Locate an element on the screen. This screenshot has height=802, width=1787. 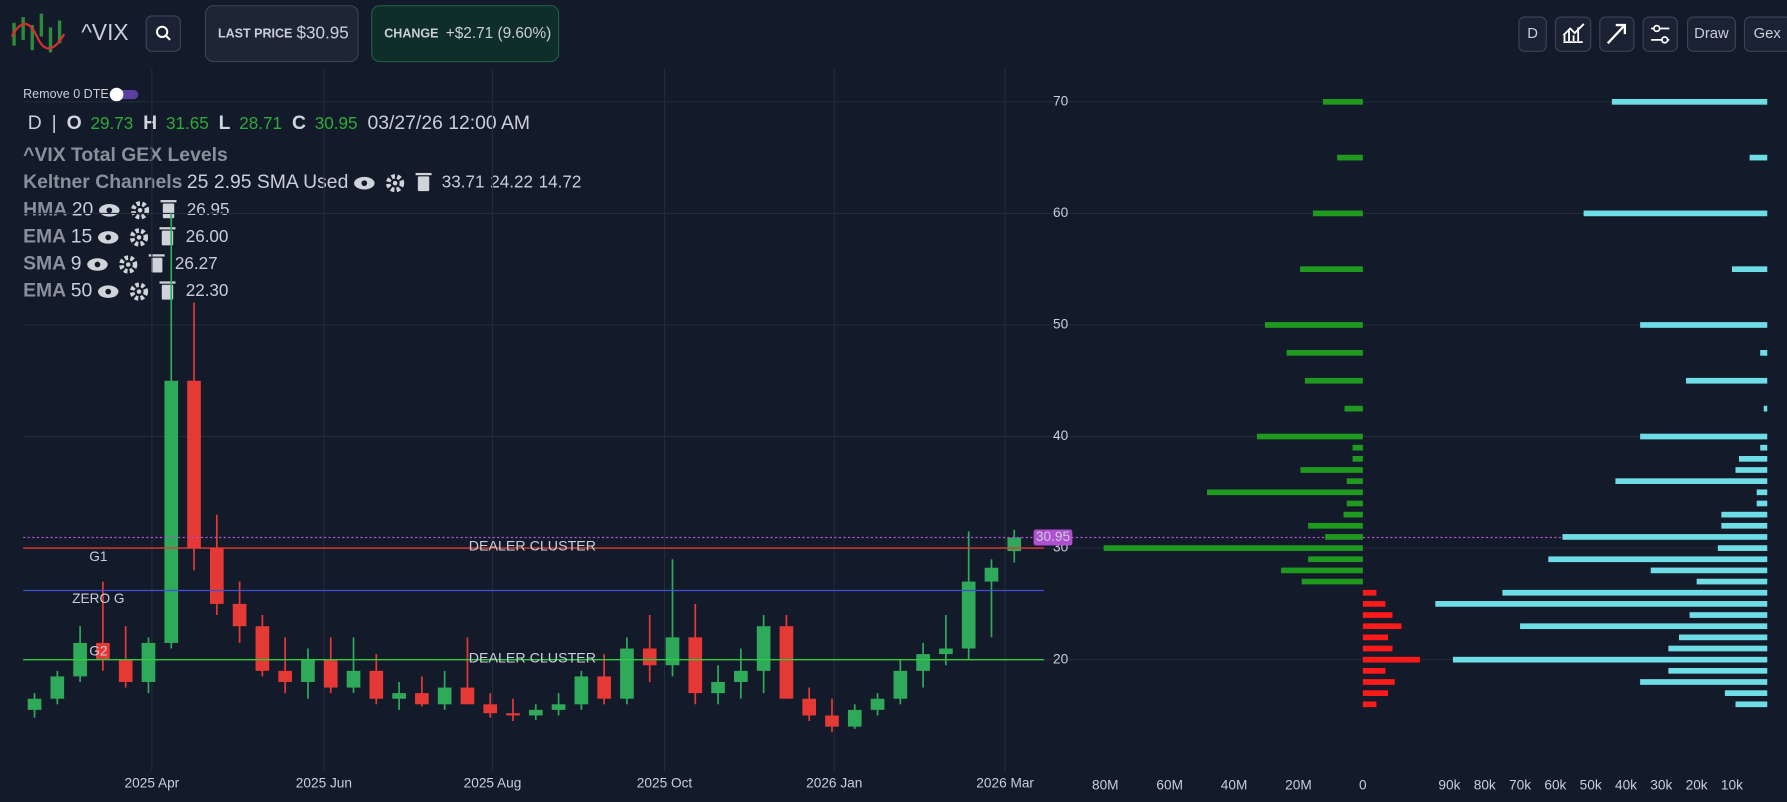
last-price-card: LAST PRICE $30.95 is located at coordinates (281, 34).